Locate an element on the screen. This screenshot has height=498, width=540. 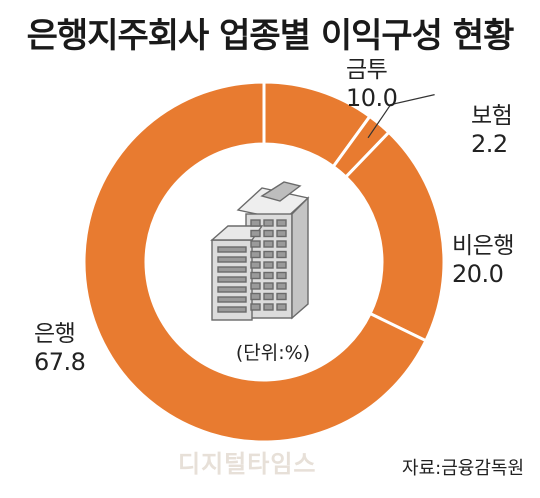
slice-label-value: 2.2 is located at coordinates (489, 144).